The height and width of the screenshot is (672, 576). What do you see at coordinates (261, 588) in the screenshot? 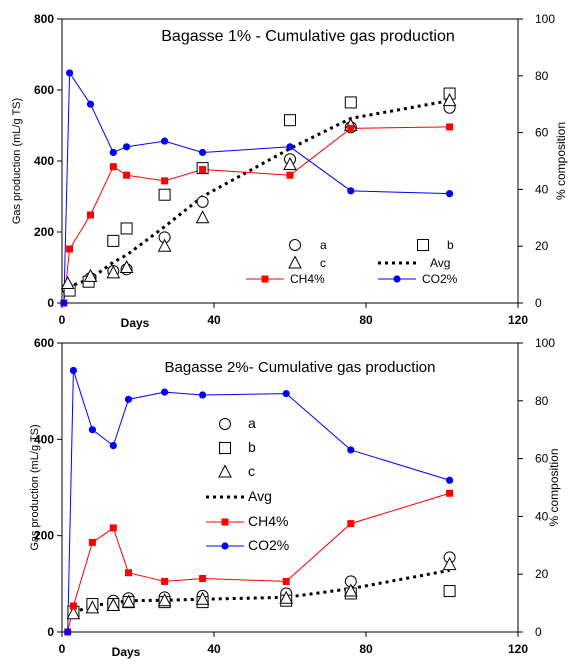
I see `series-markers-c` at bounding box center [261, 588].